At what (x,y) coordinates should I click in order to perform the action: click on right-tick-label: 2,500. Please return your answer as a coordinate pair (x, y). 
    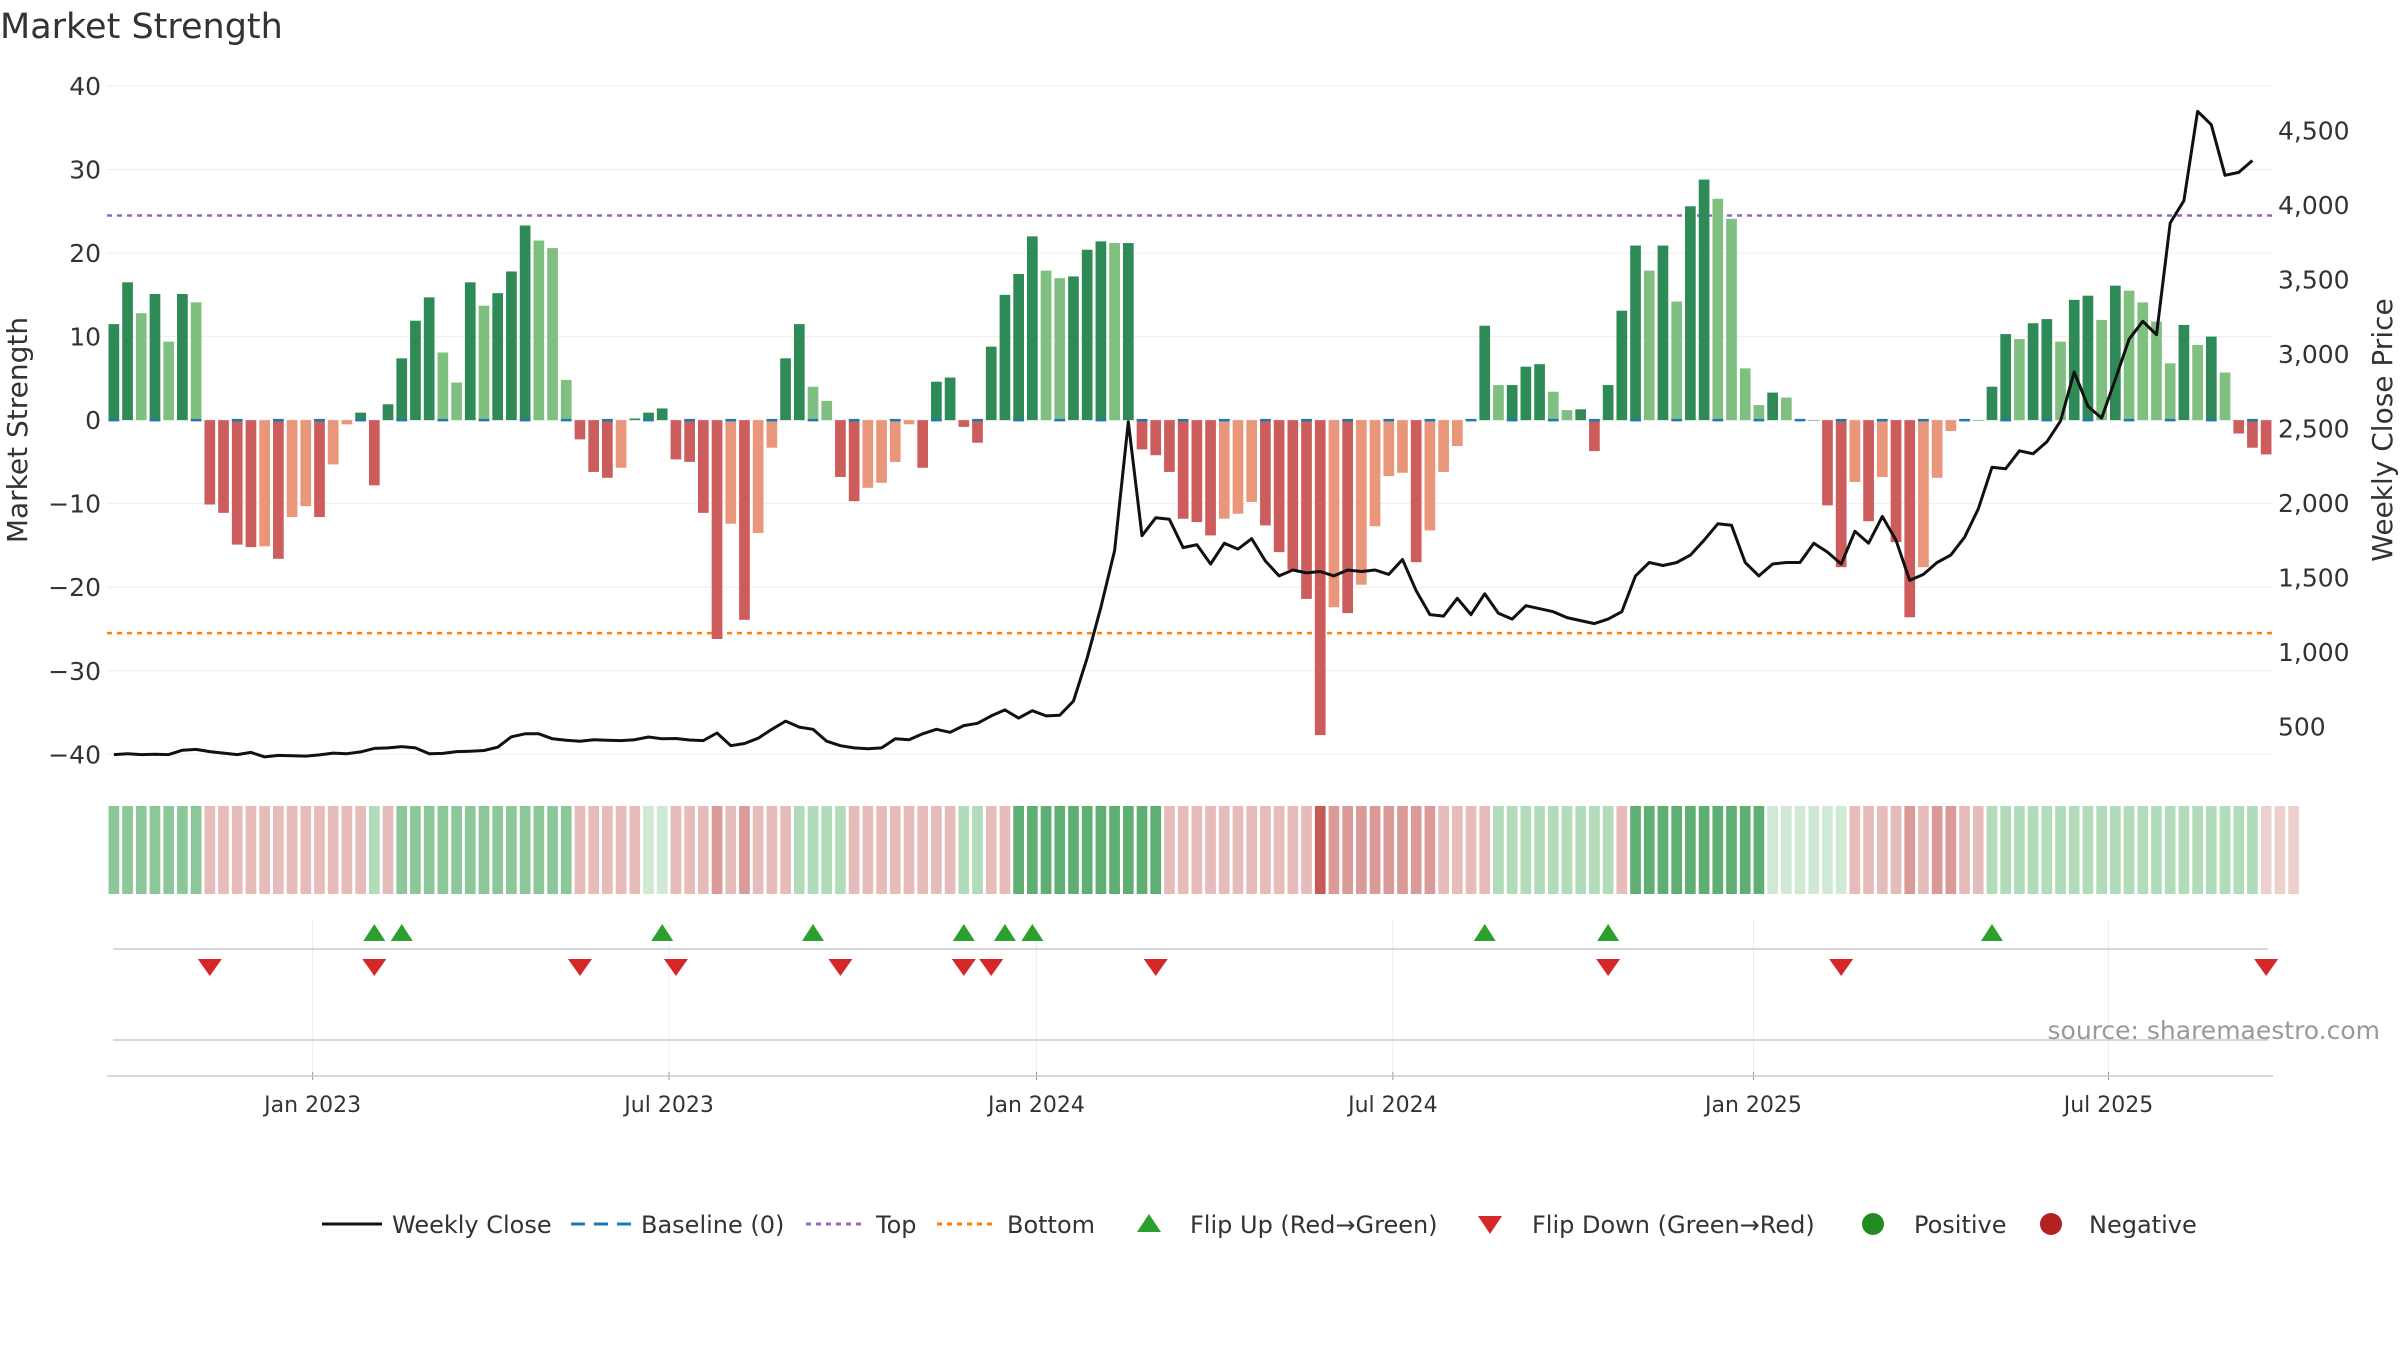
    Looking at the image, I should click on (2314, 429).